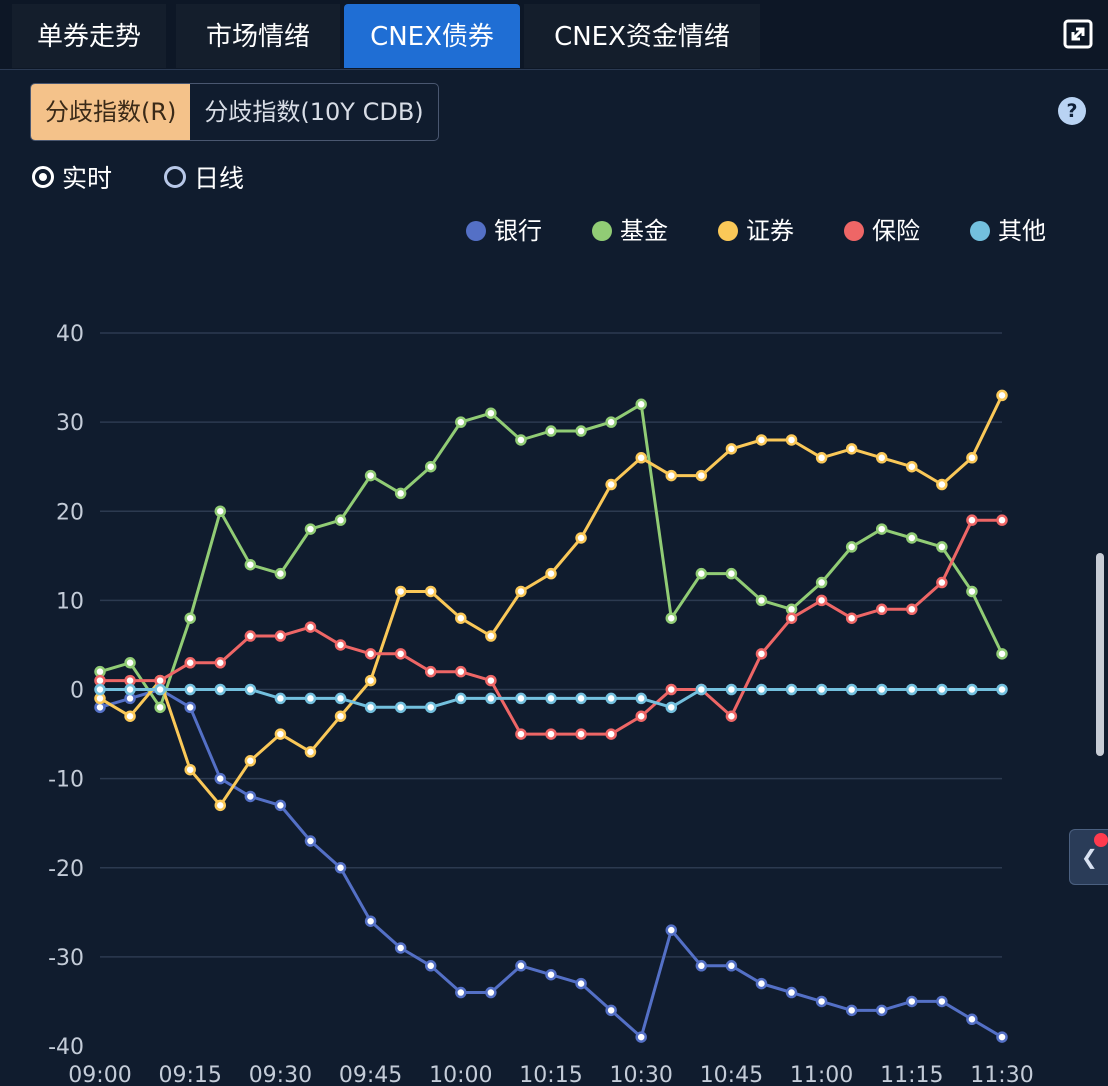 This screenshot has width=1108, height=1086. I want to click on y-tick-label: -30, so click(66, 958).